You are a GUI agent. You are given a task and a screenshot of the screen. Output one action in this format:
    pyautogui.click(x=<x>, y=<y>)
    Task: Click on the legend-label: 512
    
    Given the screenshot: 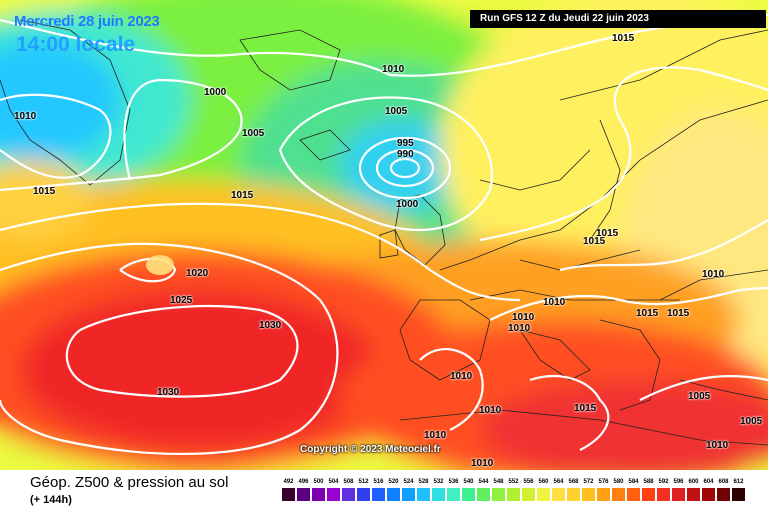 What is the action you would take?
    pyautogui.click(x=363, y=482)
    